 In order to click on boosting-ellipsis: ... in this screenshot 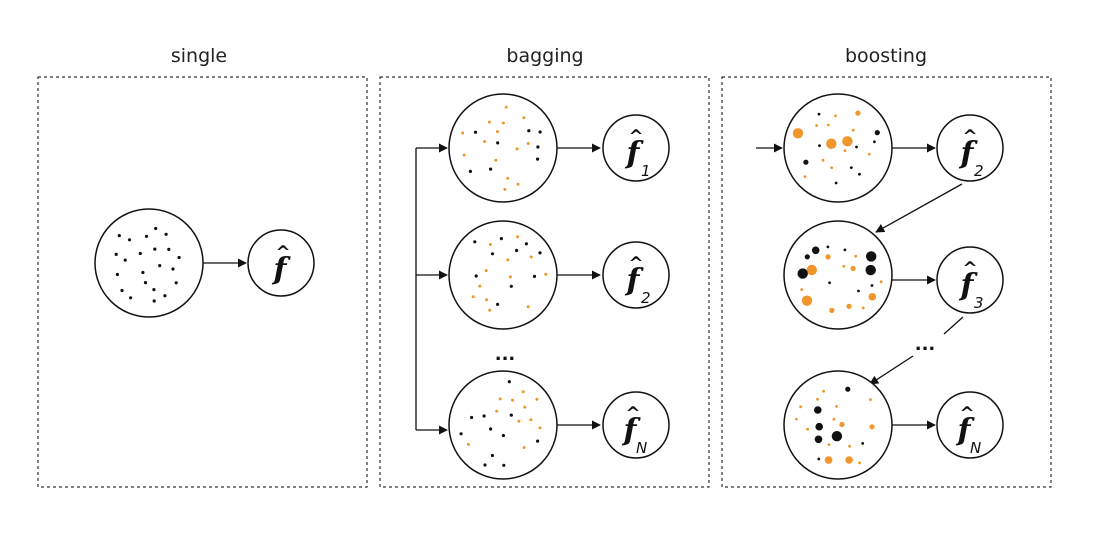, I will do `click(925, 344)`.